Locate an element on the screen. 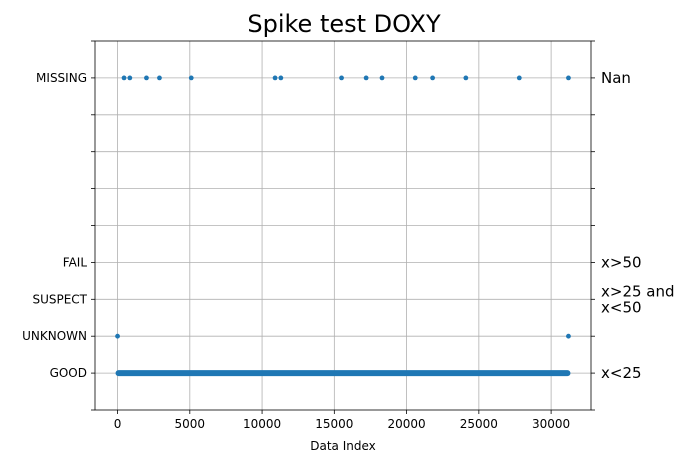 Image resolution: width=697 pixels, height=463 pixels. x-tick-label: 0 is located at coordinates (118, 424).